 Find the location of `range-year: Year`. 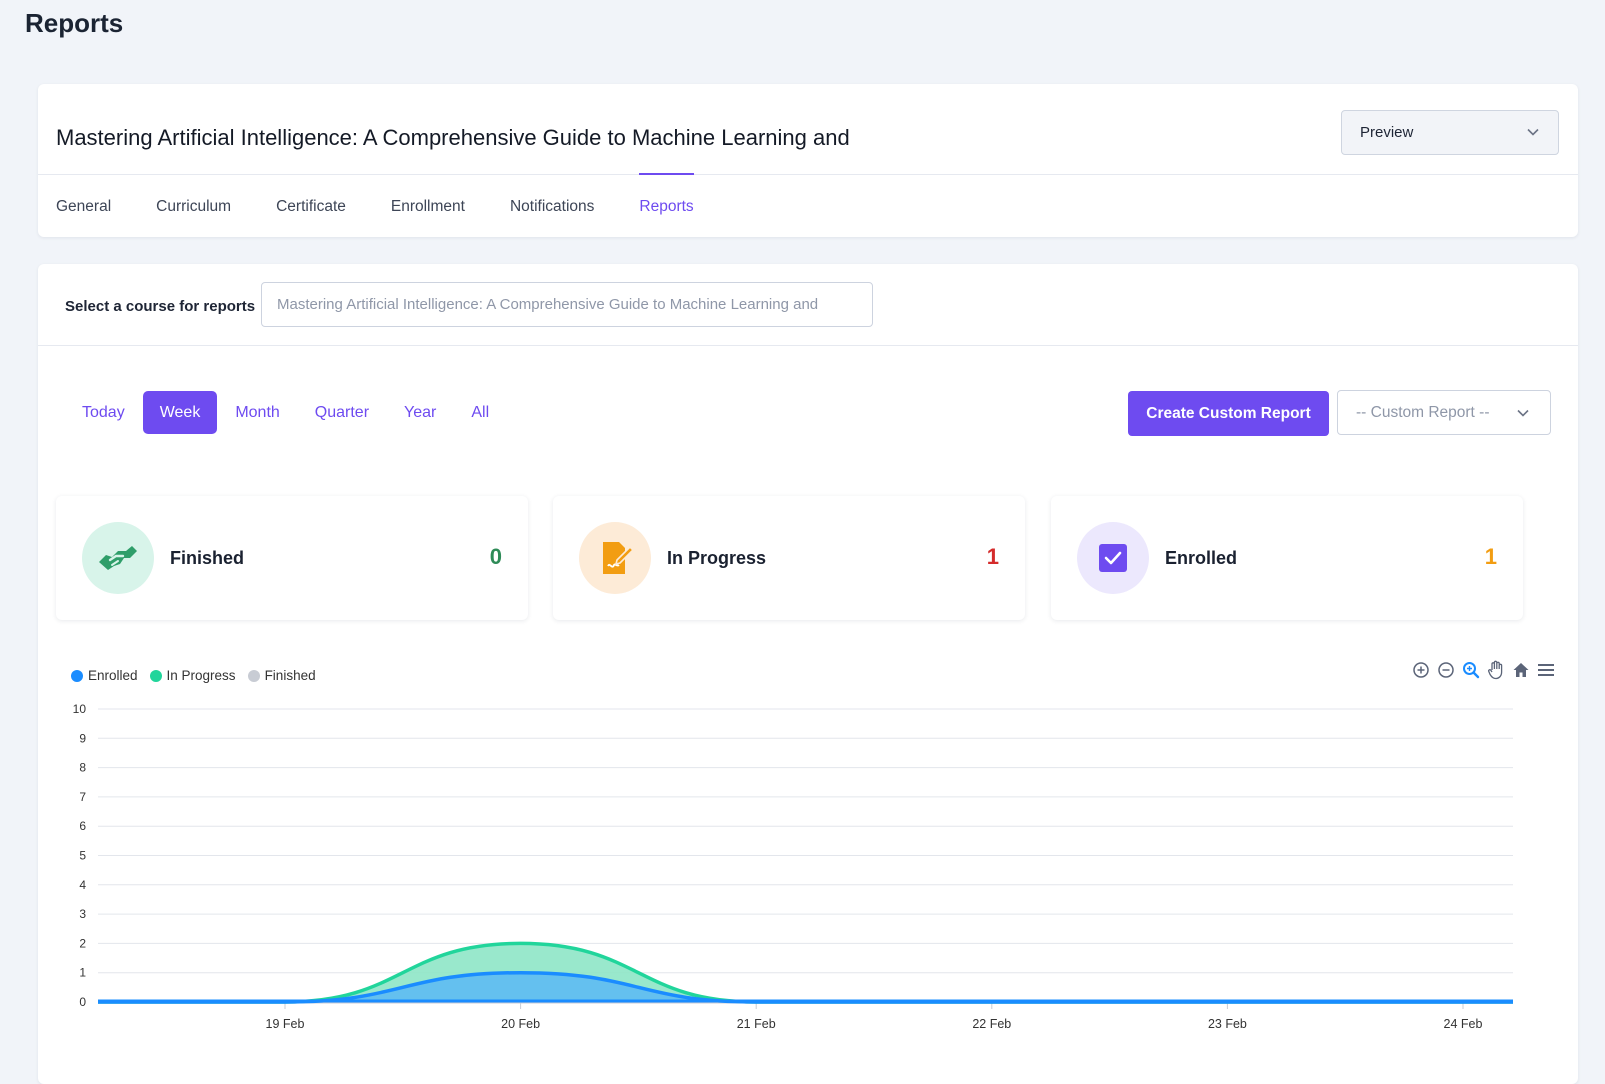

range-year: Year is located at coordinates (420, 412).